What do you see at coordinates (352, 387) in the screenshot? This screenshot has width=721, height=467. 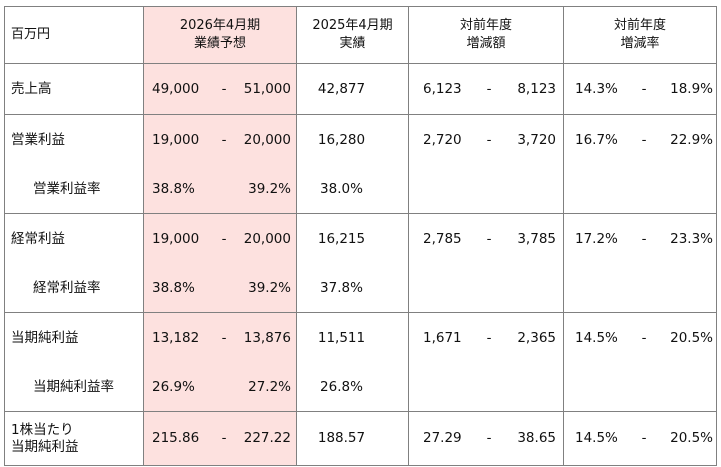 I see `actual-cell: 26.8%` at bounding box center [352, 387].